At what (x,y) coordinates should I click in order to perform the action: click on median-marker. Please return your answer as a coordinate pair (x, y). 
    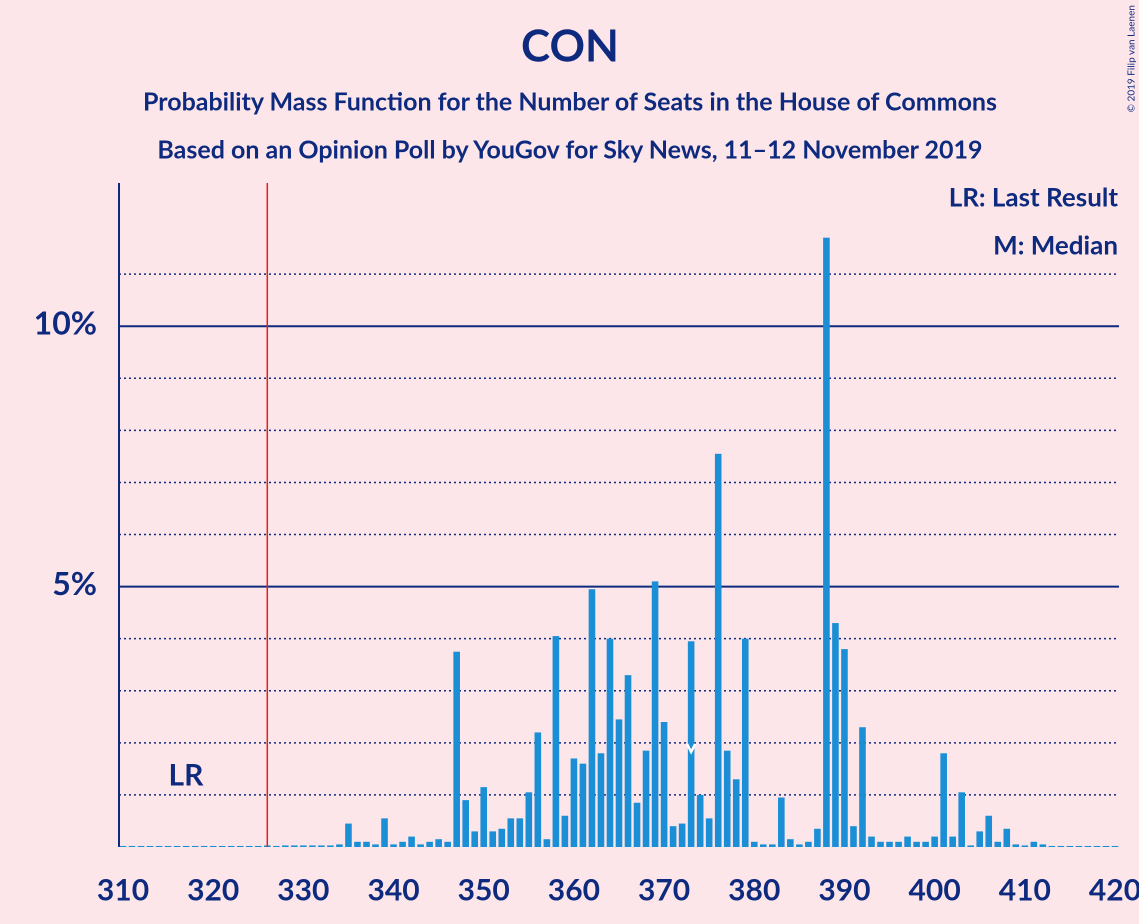
    Looking at the image, I should click on (691, 749).